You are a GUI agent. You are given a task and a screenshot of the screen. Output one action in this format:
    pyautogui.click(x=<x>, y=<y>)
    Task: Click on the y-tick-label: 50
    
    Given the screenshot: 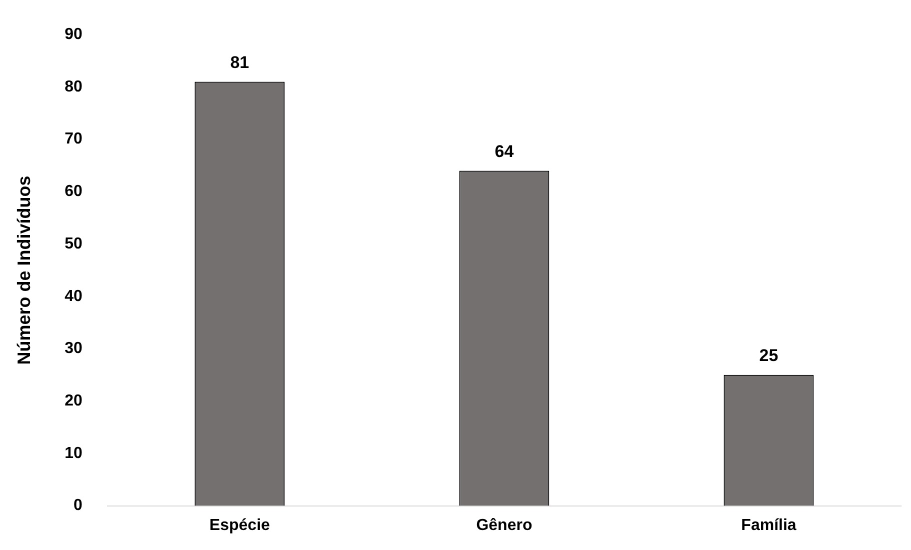 What is the action you would take?
    pyautogui.click(x=73, y=243)
    